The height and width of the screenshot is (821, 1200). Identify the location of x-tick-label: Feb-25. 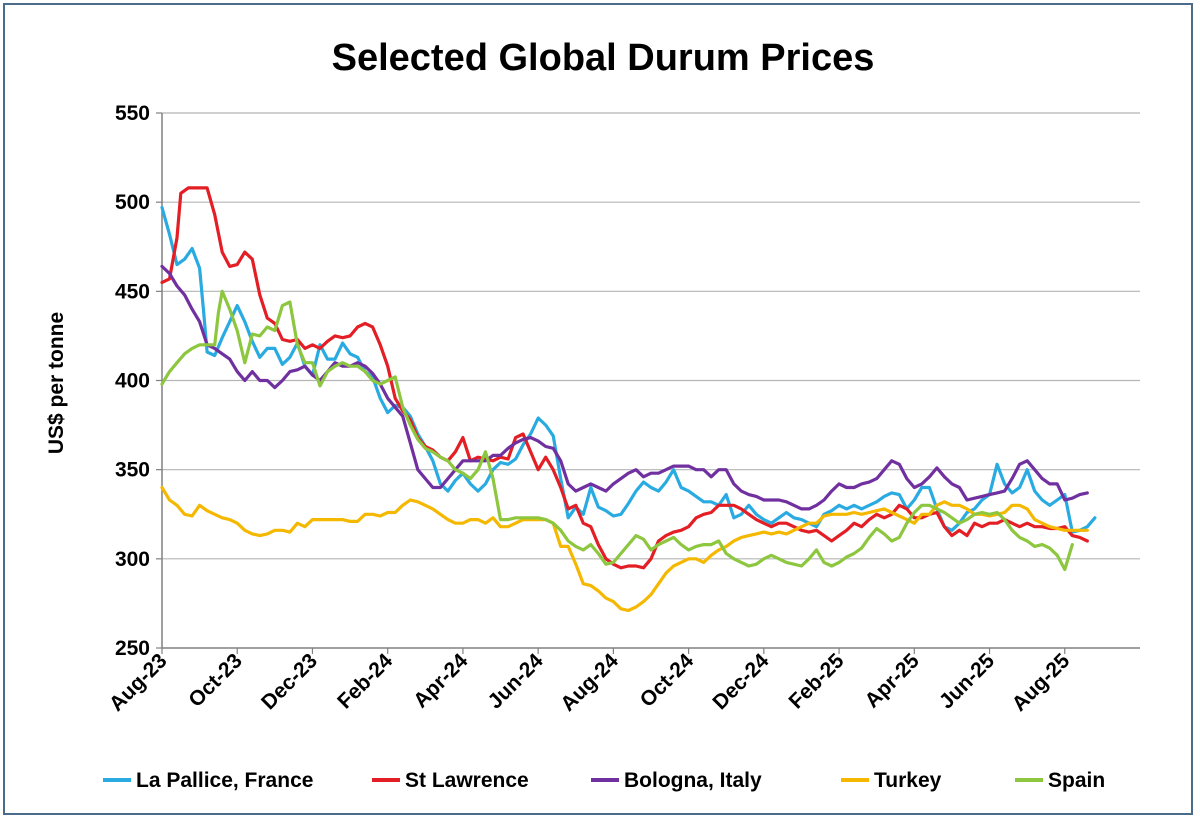
(816, 681).